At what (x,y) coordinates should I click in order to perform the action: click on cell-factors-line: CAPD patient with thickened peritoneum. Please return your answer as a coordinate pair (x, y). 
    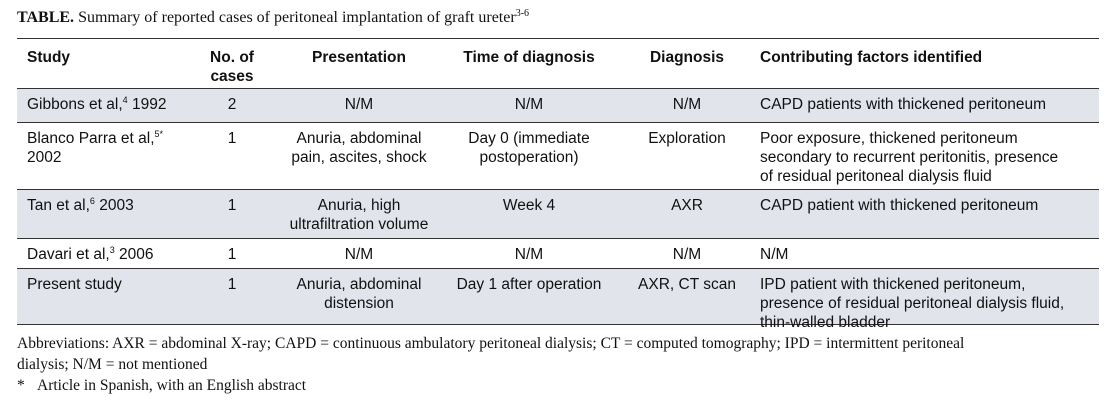
    Looking at the image, I should click on (899, 205).